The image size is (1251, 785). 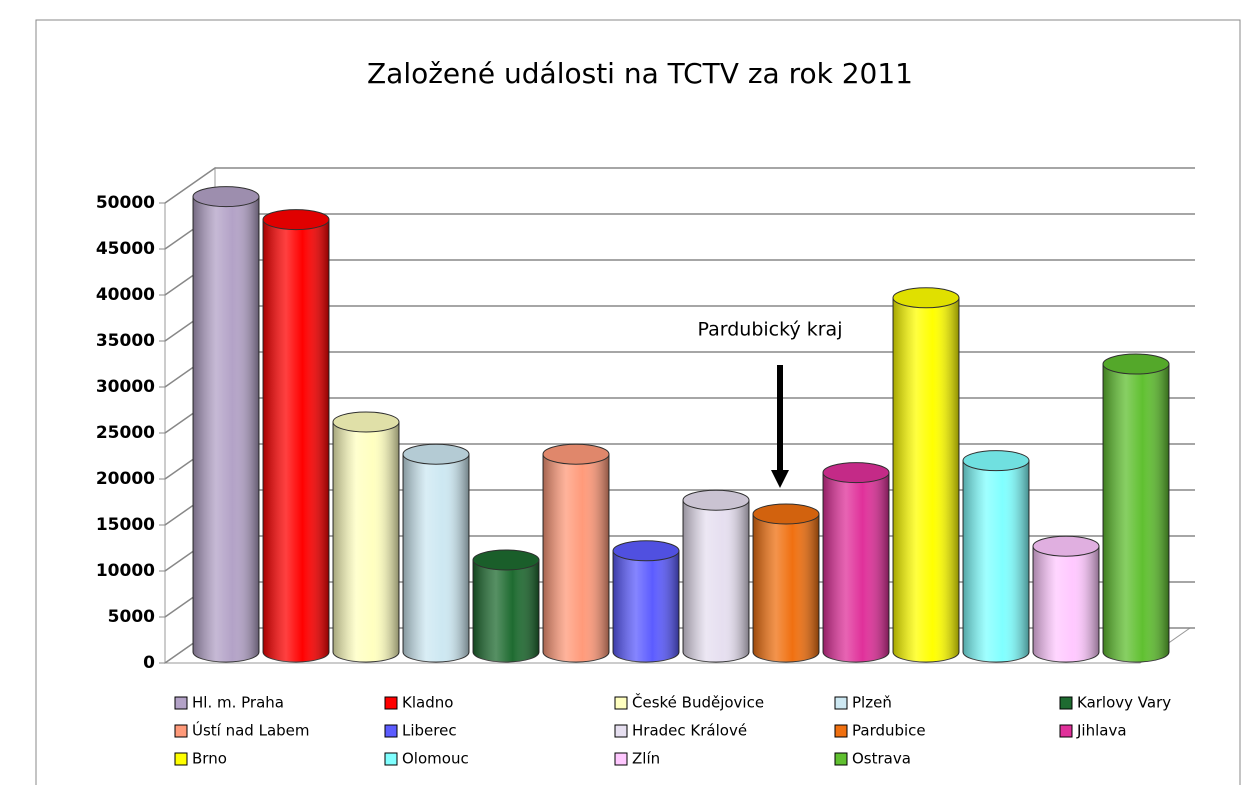 I want to click on legend-label: Jihlava, so click(x=1101, y=731).